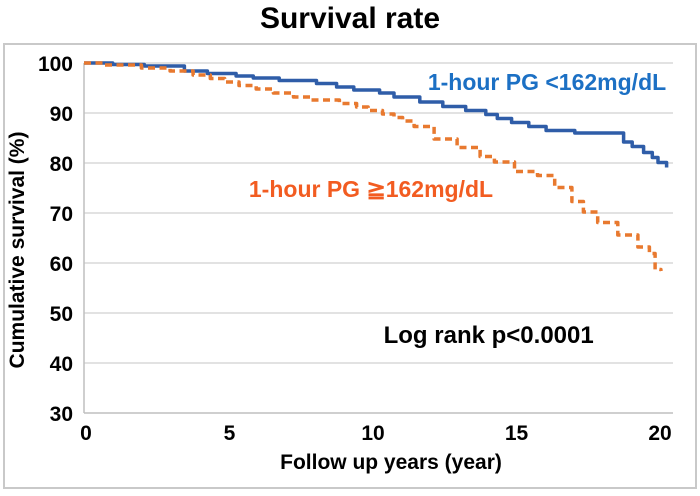 The height and width of the screenshot is (496, 700). Describe the element at coordinates (372, 433) in the screenshot. I see `x-tick-label-10: 10` at that location.